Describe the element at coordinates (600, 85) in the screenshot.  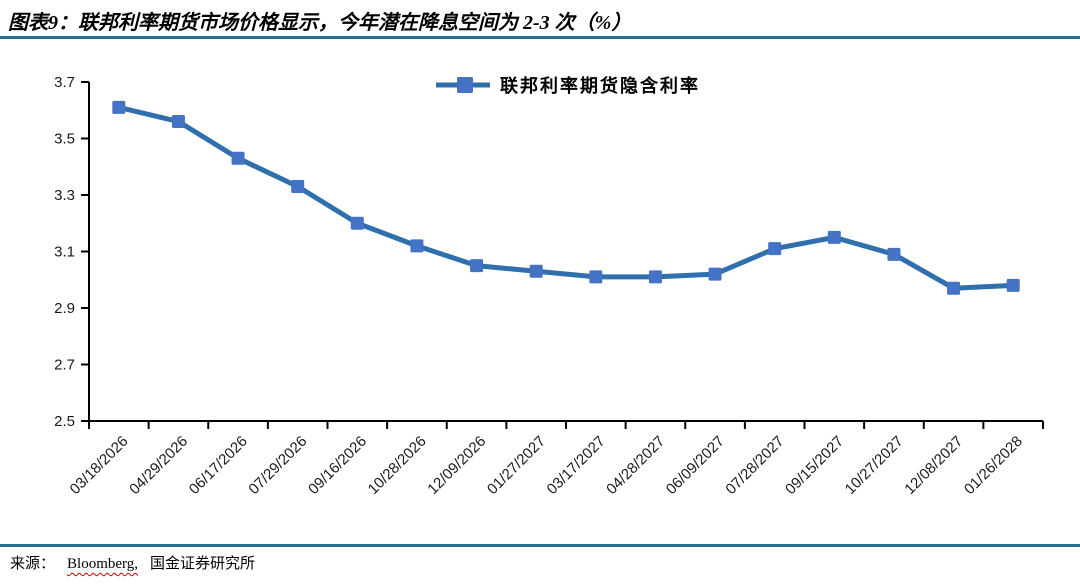
I see `legend-label: 联邦利率期货隐含利率` at that location.